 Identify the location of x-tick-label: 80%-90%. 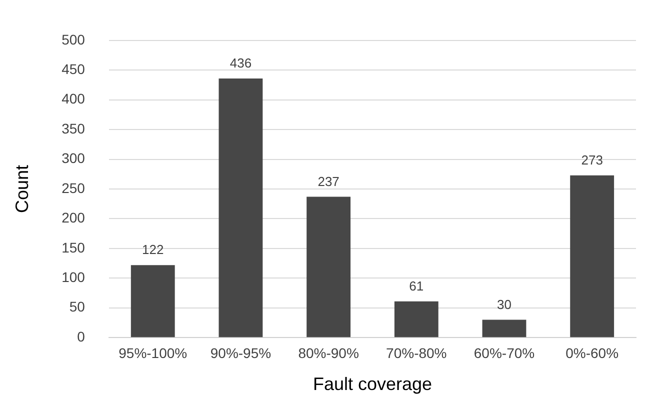
(328, 352).